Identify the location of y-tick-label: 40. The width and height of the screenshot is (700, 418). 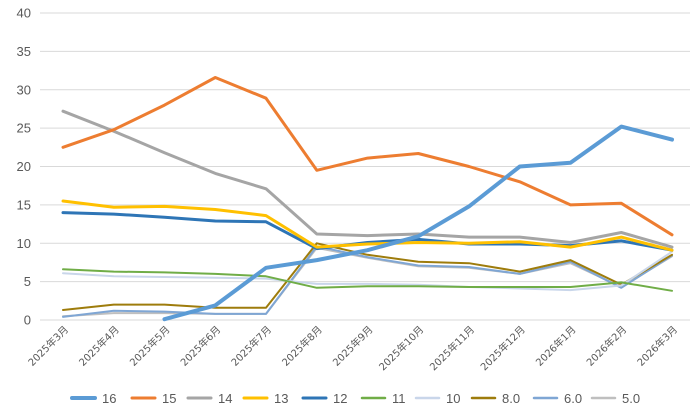
(24, 13).